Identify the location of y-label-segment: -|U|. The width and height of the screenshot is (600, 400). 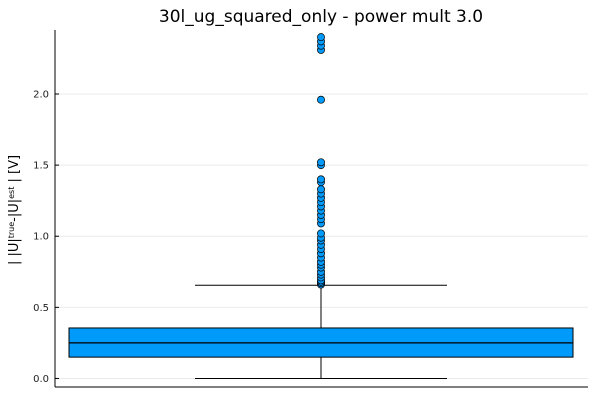
(14, 210).